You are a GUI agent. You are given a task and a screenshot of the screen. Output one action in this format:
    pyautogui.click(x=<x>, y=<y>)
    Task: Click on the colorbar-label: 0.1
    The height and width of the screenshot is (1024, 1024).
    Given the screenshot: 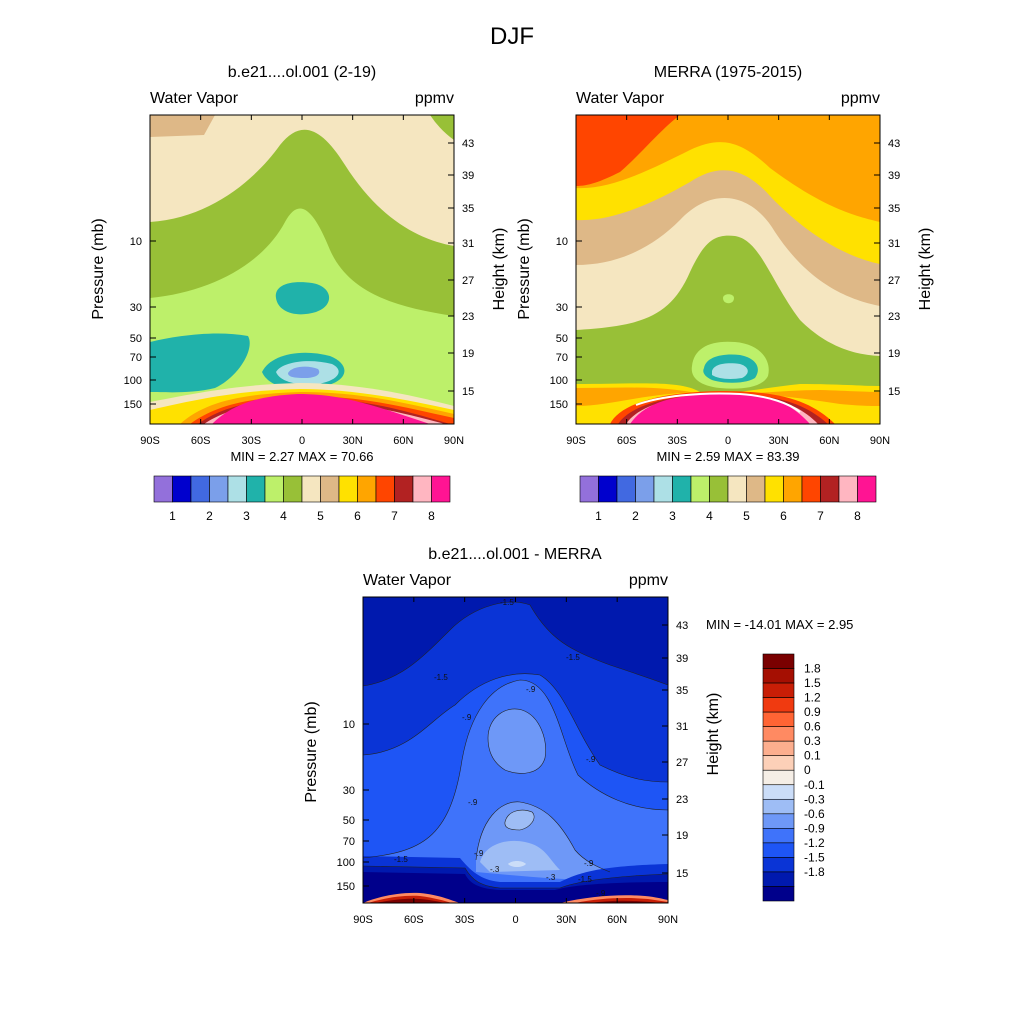 What is the action you would take?
    pyautogui.click(x=812, y=756)
    